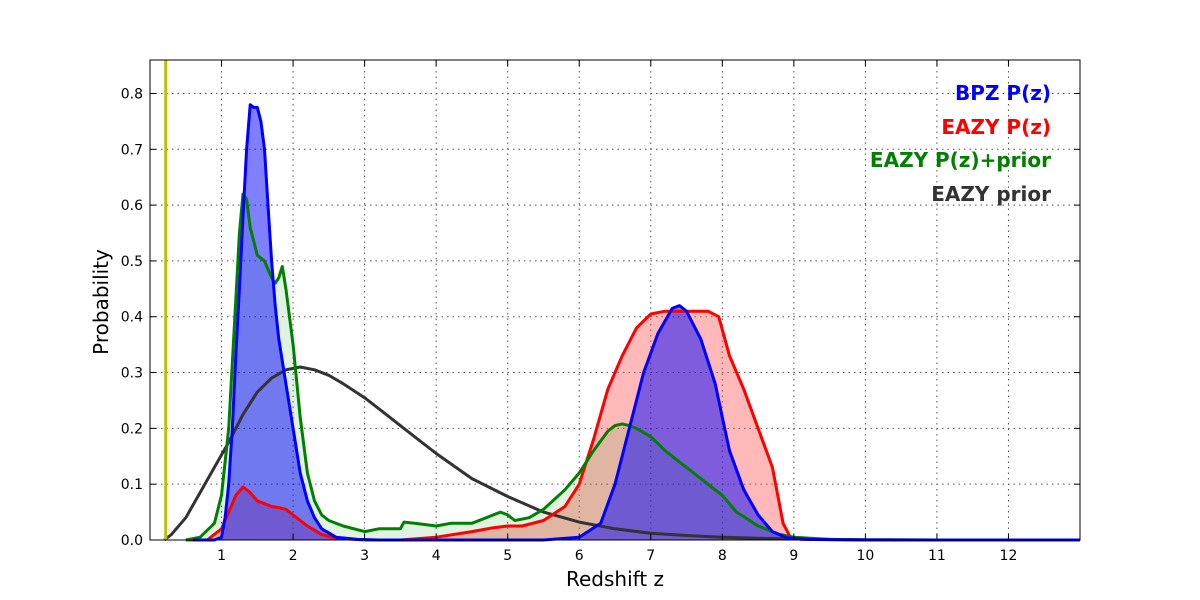 The width and height of the screenshot is (1200, 600). Describe the element at coordinates (364, 556) in the screenshot. I see `x-tick-label: 3` at that location.